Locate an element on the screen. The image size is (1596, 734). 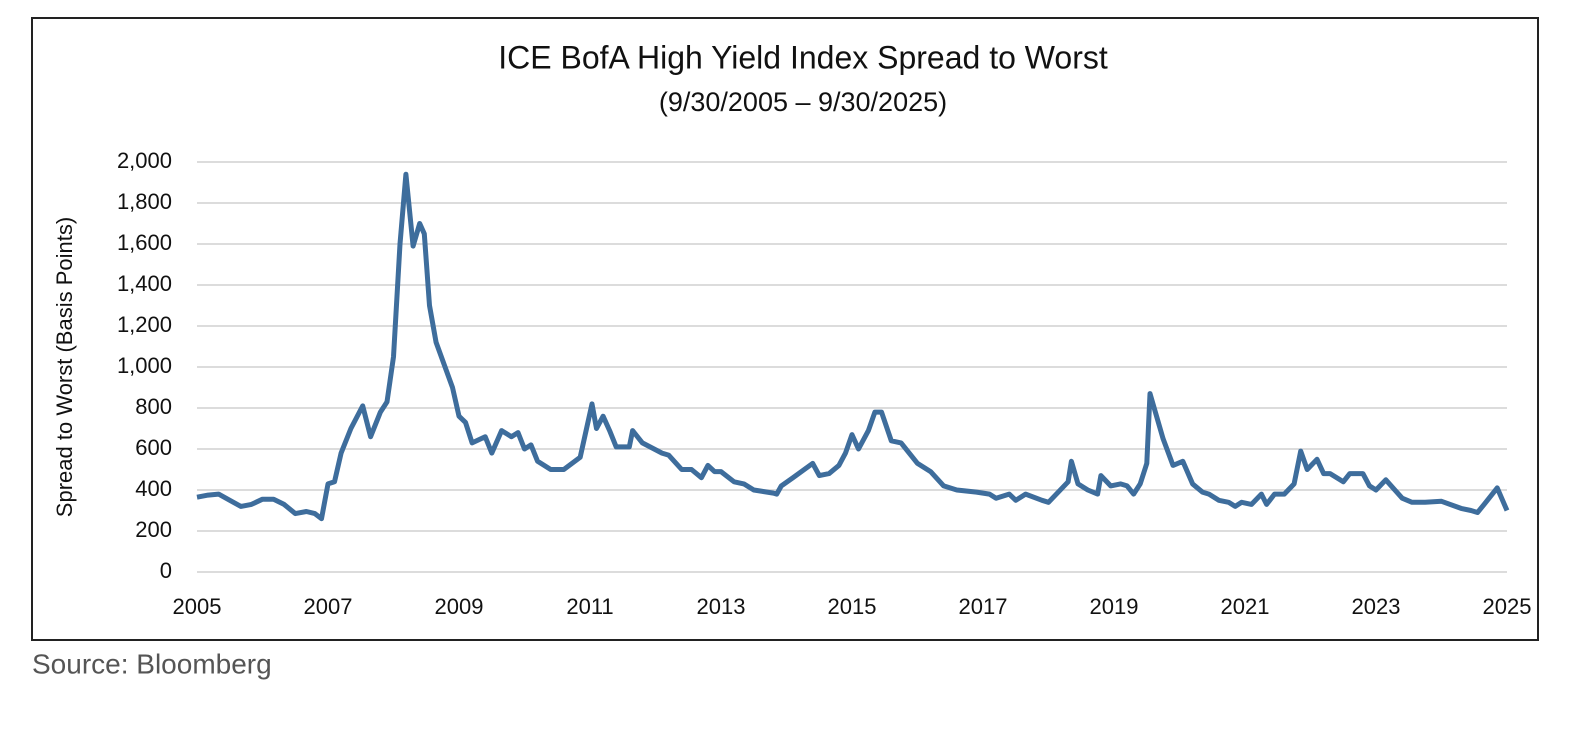
y-tick-label: 600 is located at coordinates (153, 447).